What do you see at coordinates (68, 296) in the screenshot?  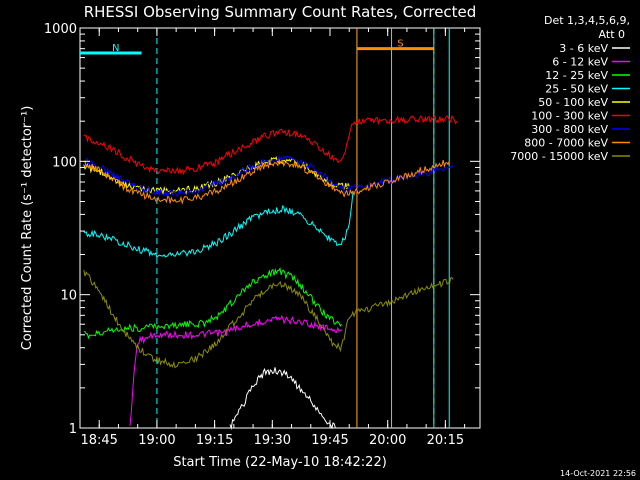 I see `y-tick-label: 10` at bounding box center [68, 296].